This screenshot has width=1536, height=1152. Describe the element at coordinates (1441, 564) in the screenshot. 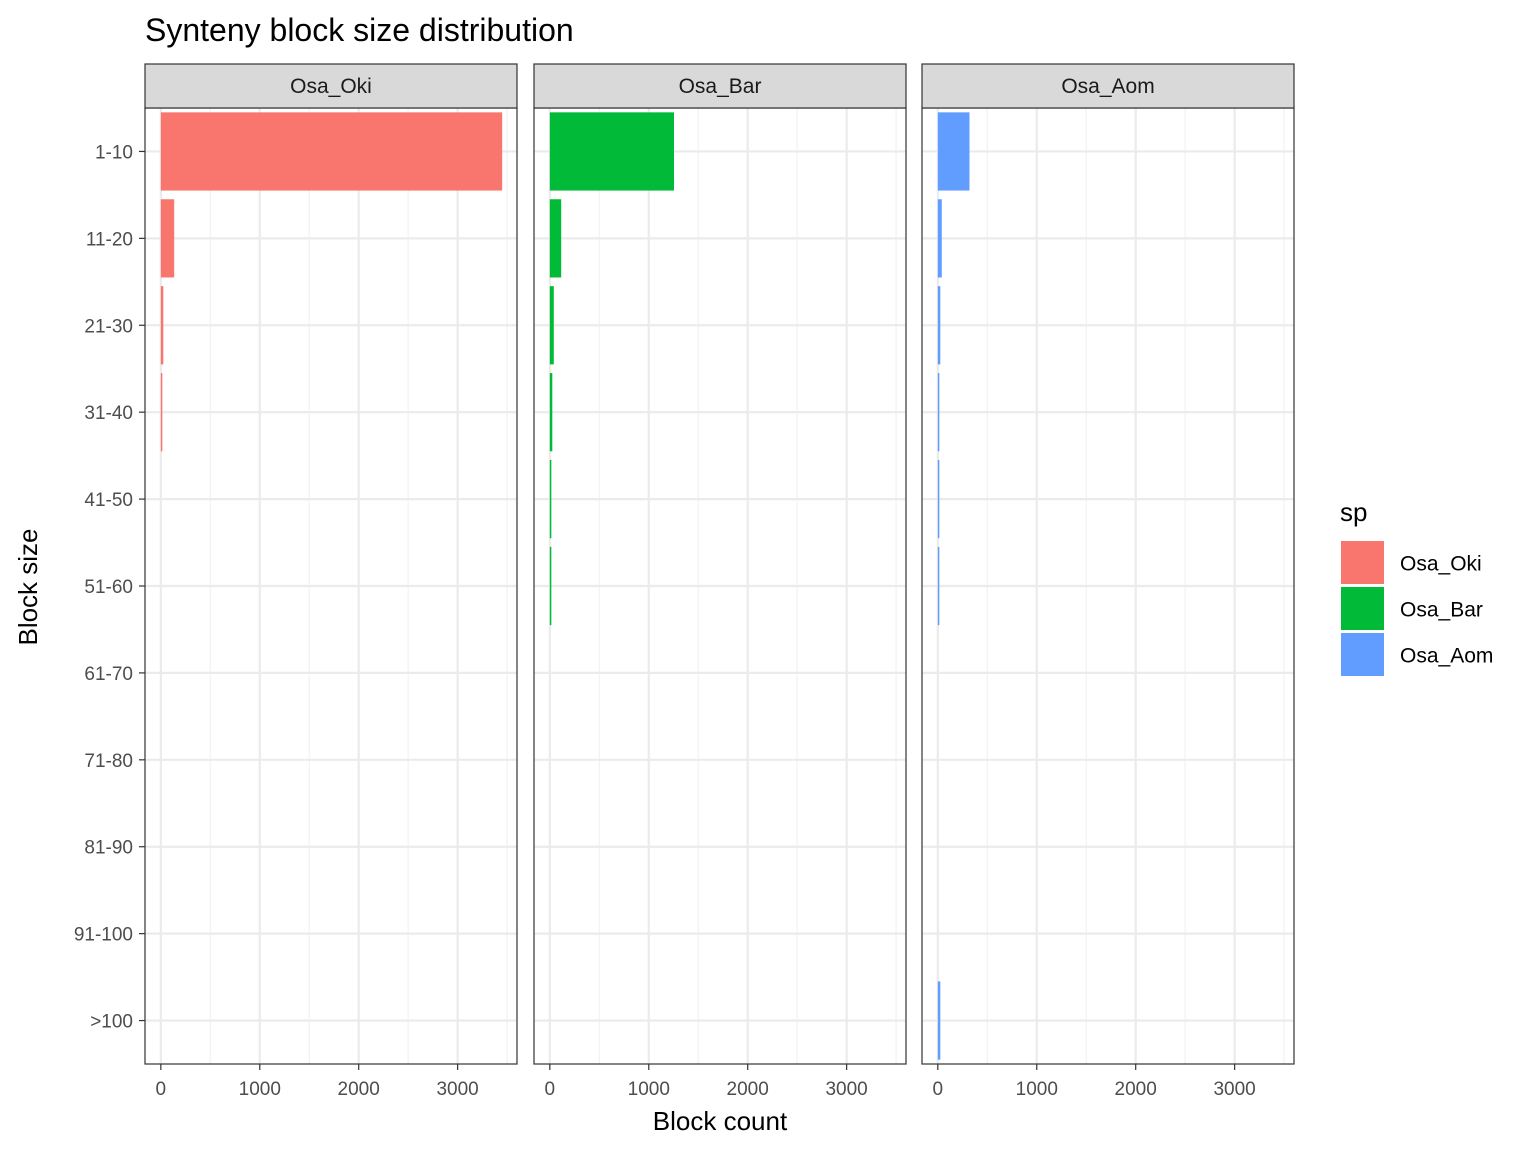

I see `legend-label: Osa_Oki` at that location.